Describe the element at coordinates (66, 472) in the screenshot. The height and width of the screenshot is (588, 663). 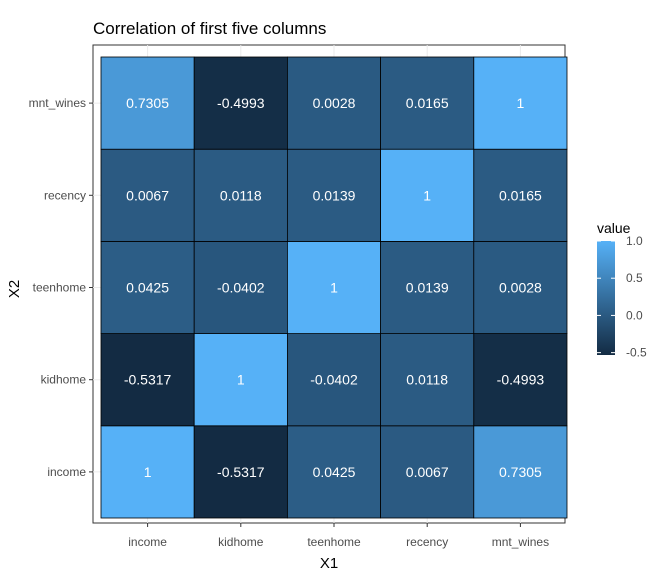
I see `y-tick-label: income` at that location.